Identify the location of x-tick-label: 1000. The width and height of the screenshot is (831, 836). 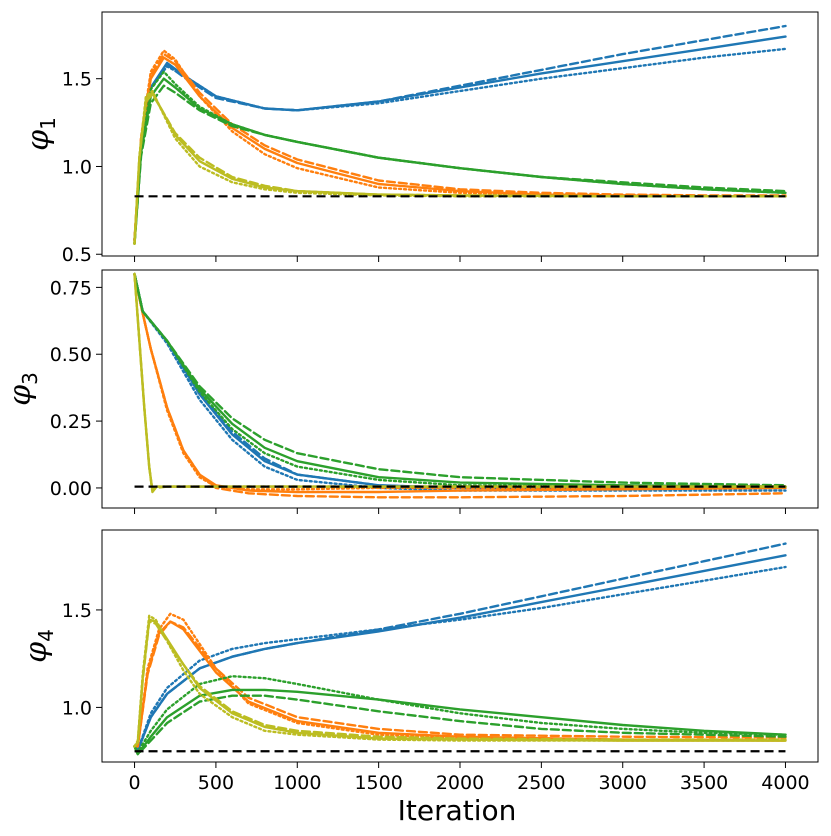
(297, 783).